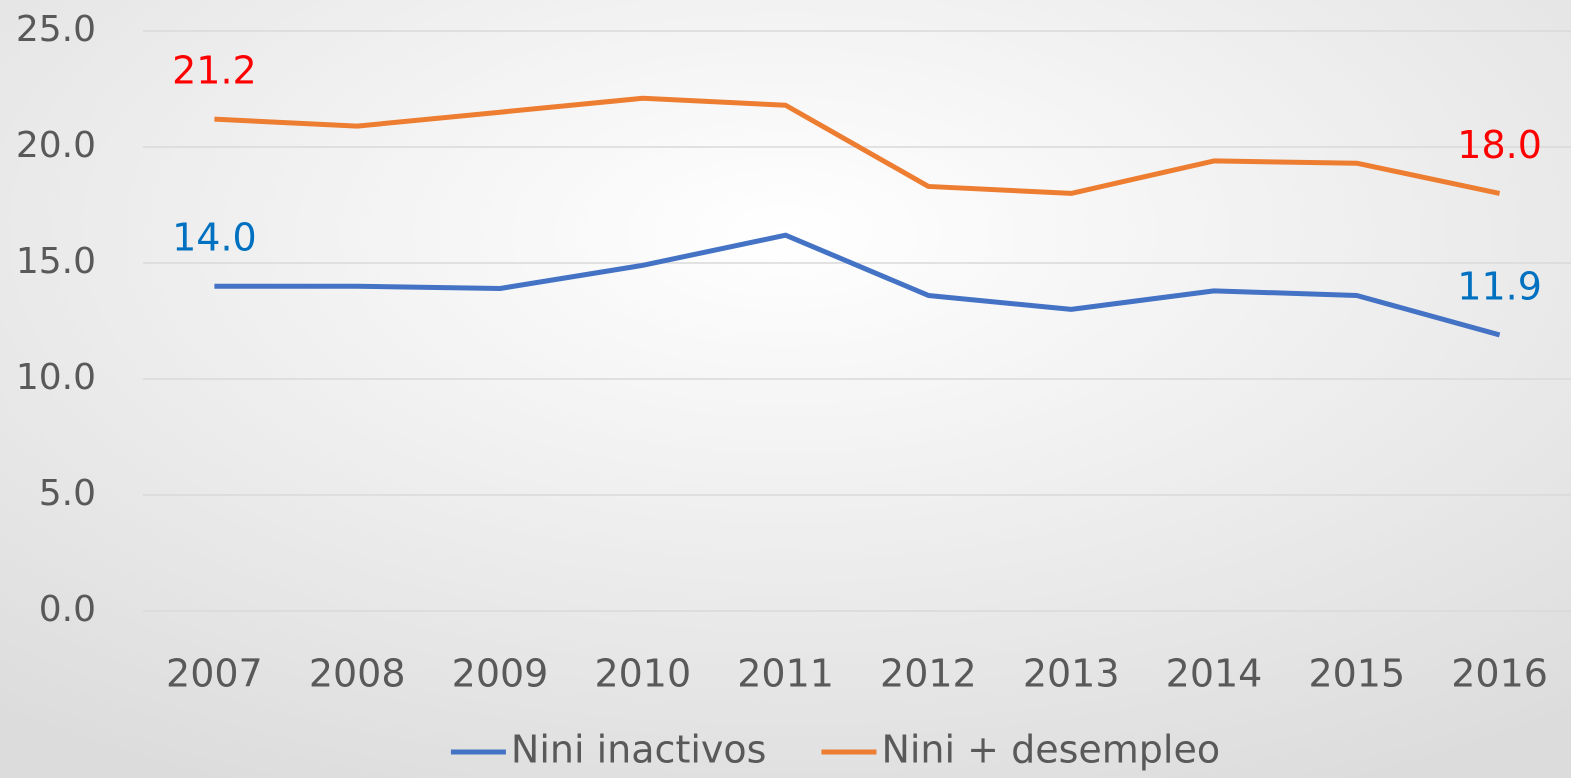 Image resolution: width=1571 pixels, height=778 pixels. Describe the element at coordinates (642, 674) in the screenshot. I see `x-tick-label: 2010` at that location.